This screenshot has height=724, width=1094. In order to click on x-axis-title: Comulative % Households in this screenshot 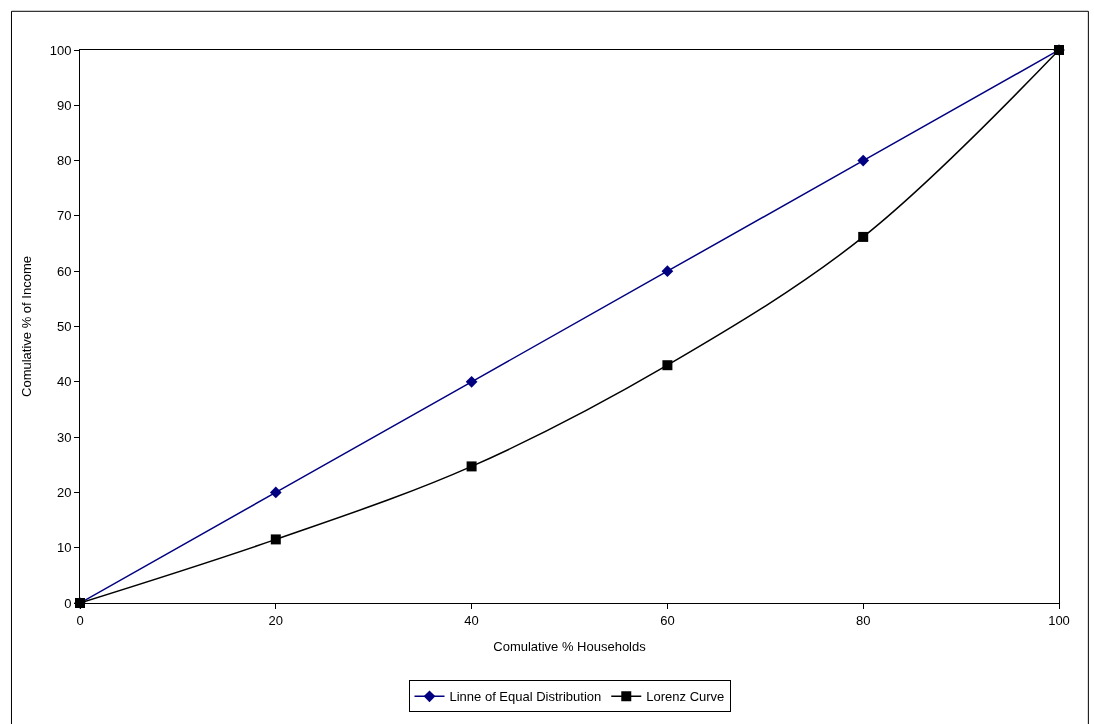, I will do `click(570, 647)`.